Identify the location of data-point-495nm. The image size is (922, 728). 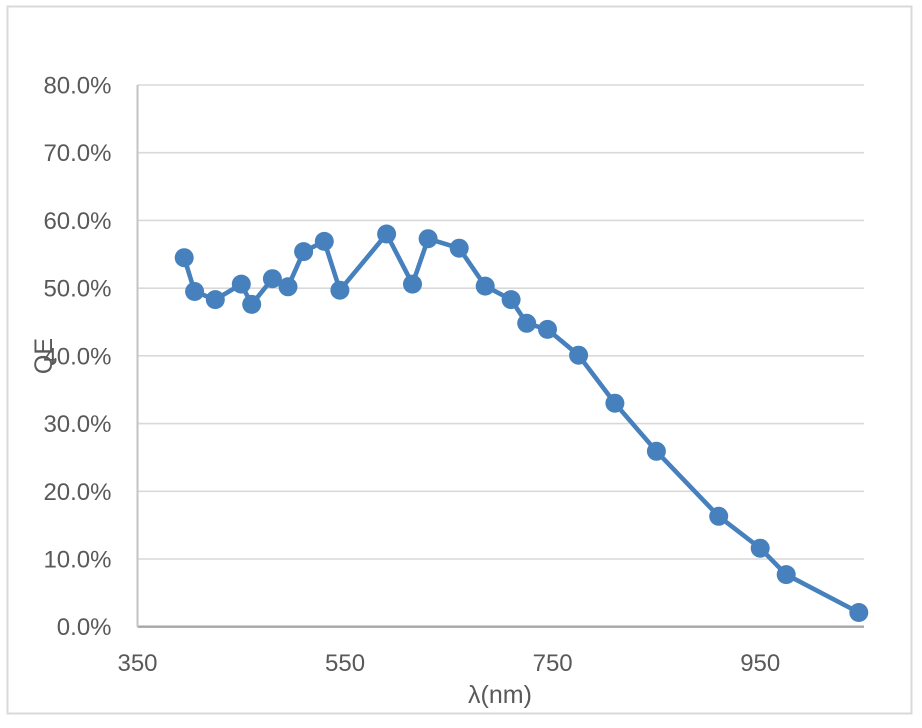
(288, 287).